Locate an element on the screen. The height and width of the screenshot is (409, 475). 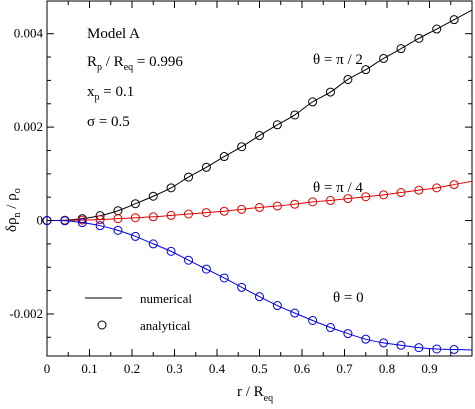
x-tick-label: 0.6 is located at coordinates (302, 368).